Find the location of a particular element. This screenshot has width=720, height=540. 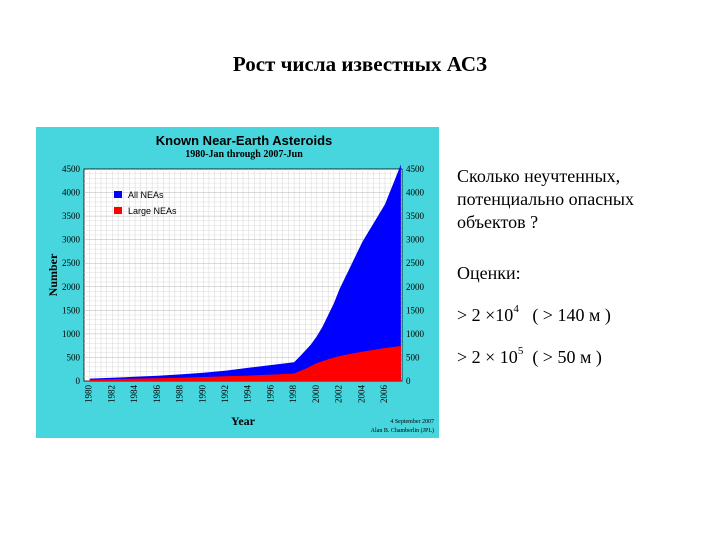

x-tick-label: 2002 is located at coordinates (339, 394).